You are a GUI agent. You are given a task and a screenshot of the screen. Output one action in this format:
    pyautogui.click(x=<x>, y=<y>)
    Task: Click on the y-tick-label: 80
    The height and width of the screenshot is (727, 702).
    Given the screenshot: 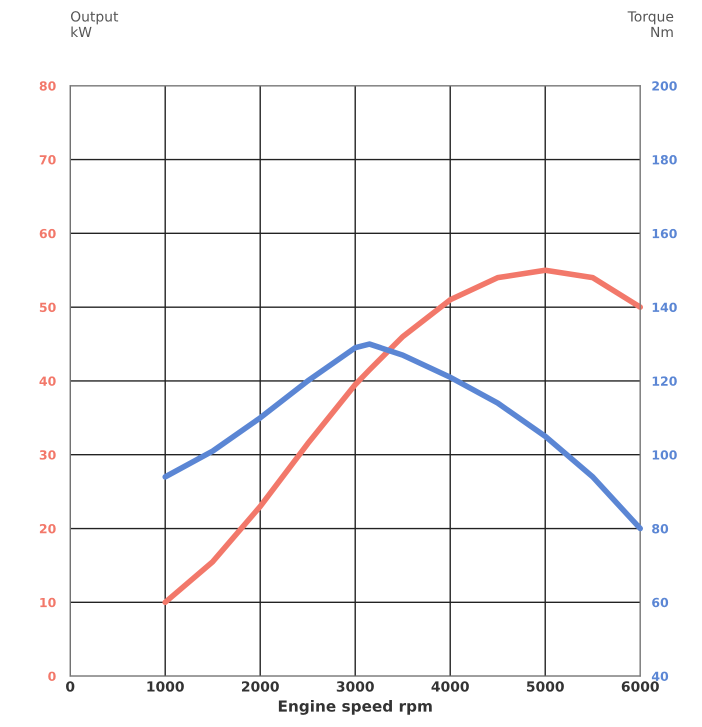 What is the action you would take?
    pyautogui.click(x=48, y=86)
    